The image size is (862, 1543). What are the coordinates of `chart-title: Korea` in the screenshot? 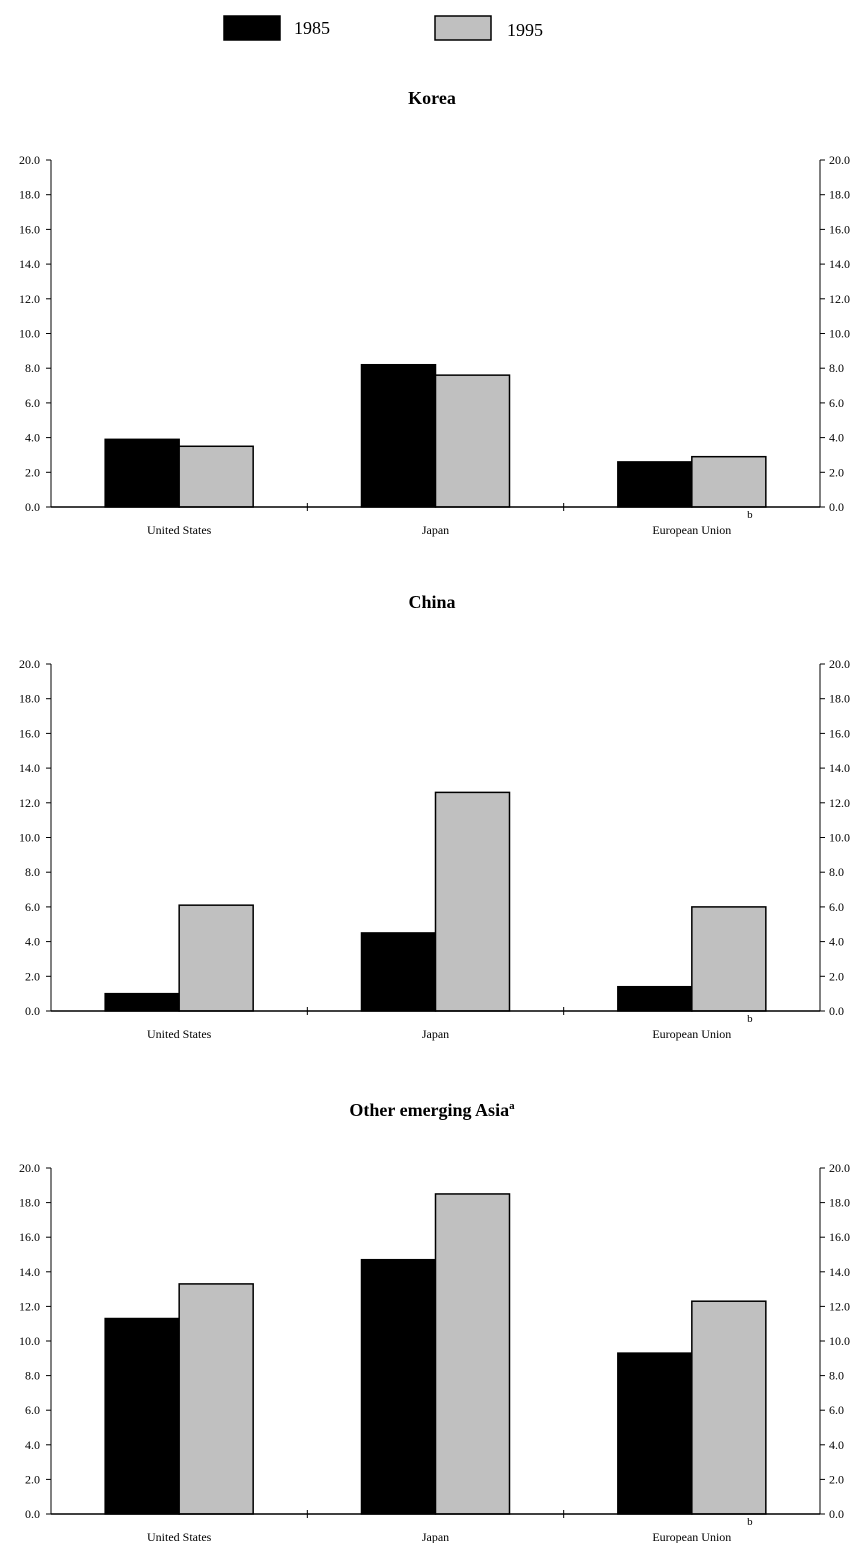 It's located at (432, 98).